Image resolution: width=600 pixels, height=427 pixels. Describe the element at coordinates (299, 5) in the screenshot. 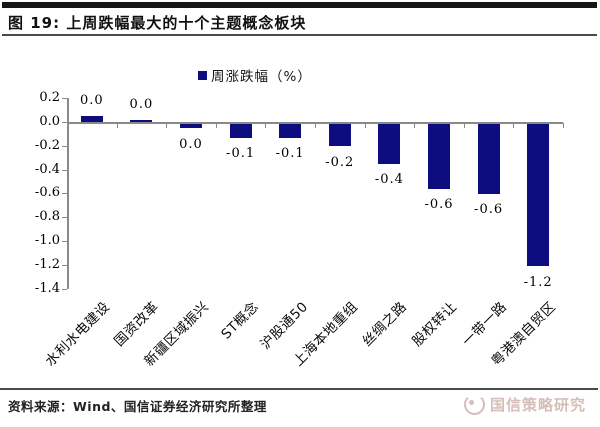

I see `top-rule` at that location.